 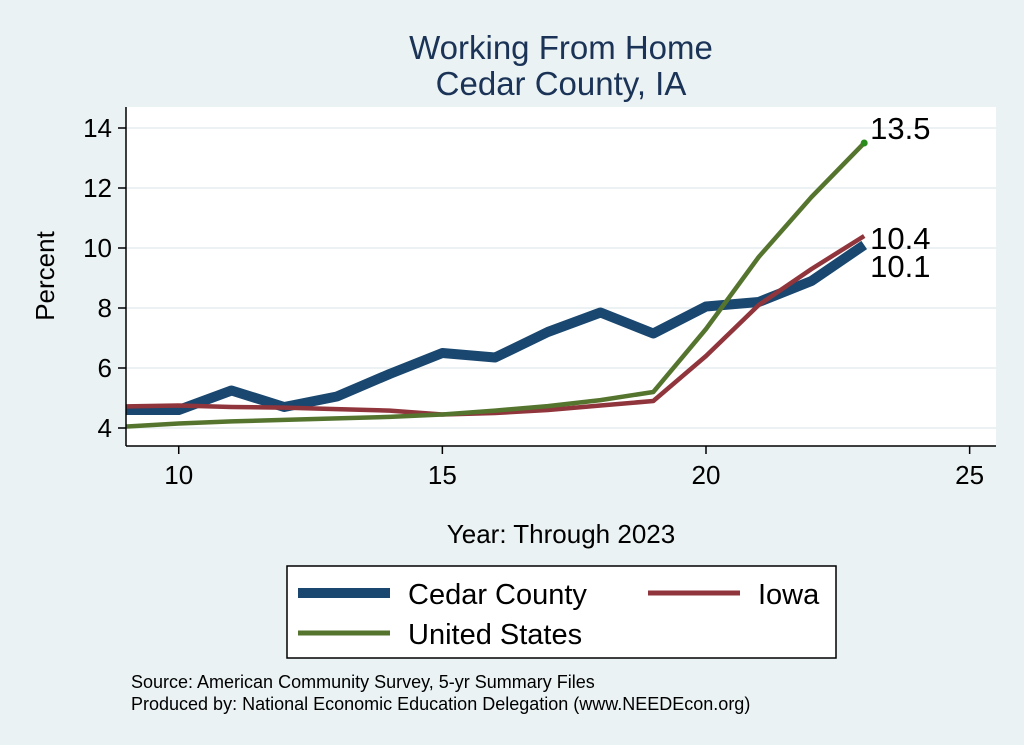 What do you see at coordinates (45, 275) in the screenshot?
I see `y-axis-title: Percent` at bounding box center [45, 275].